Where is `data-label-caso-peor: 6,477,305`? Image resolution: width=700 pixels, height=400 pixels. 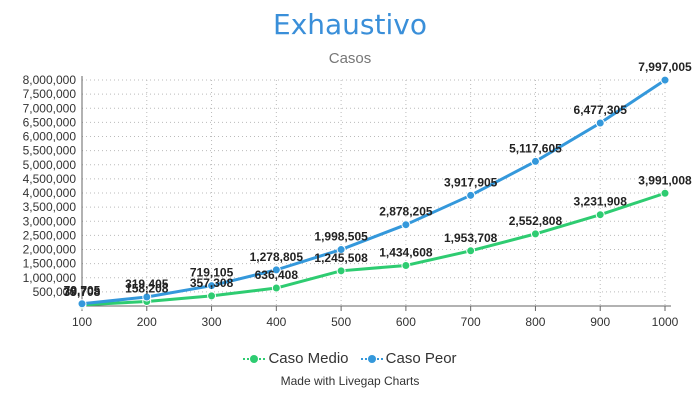
data-label-caso-peor: 6,477,305 is located at coordinates (601, 110).